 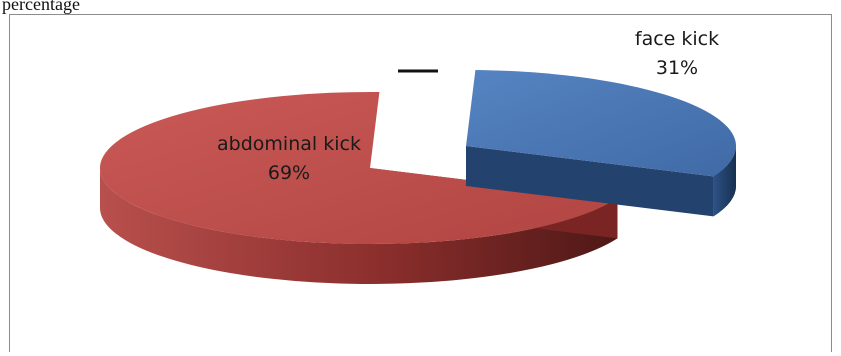 What do you see at coordinates (601, 123) in the screenshot?
I see `slice-top-face-kick` at bounding box center [601, 123].